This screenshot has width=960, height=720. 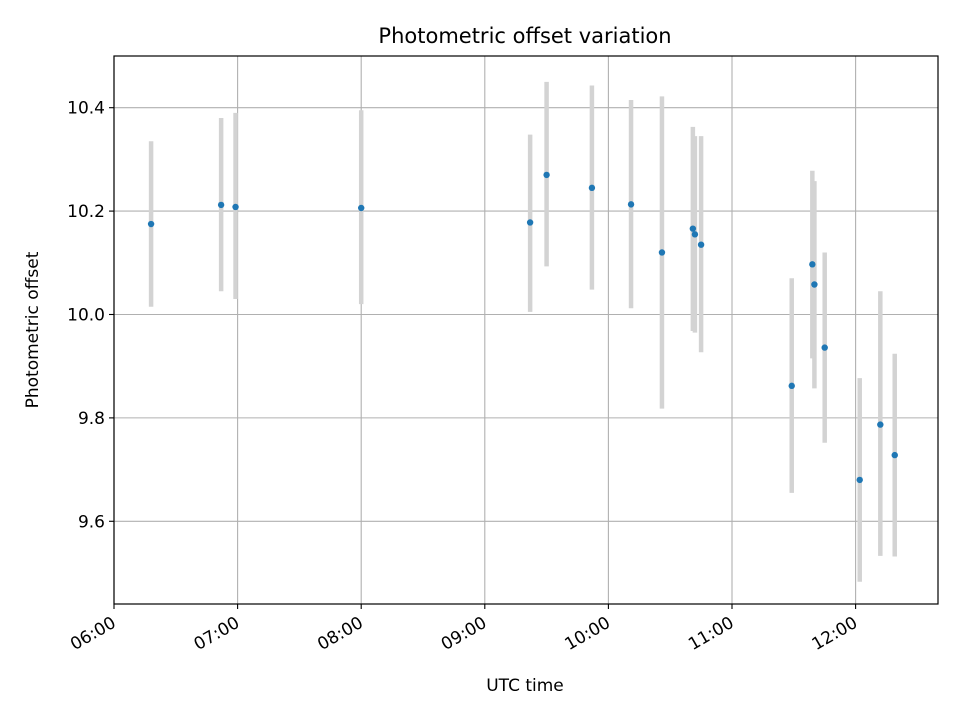 I want to click on y-axis-label: Photometric offset, so click(x=33, y=329).